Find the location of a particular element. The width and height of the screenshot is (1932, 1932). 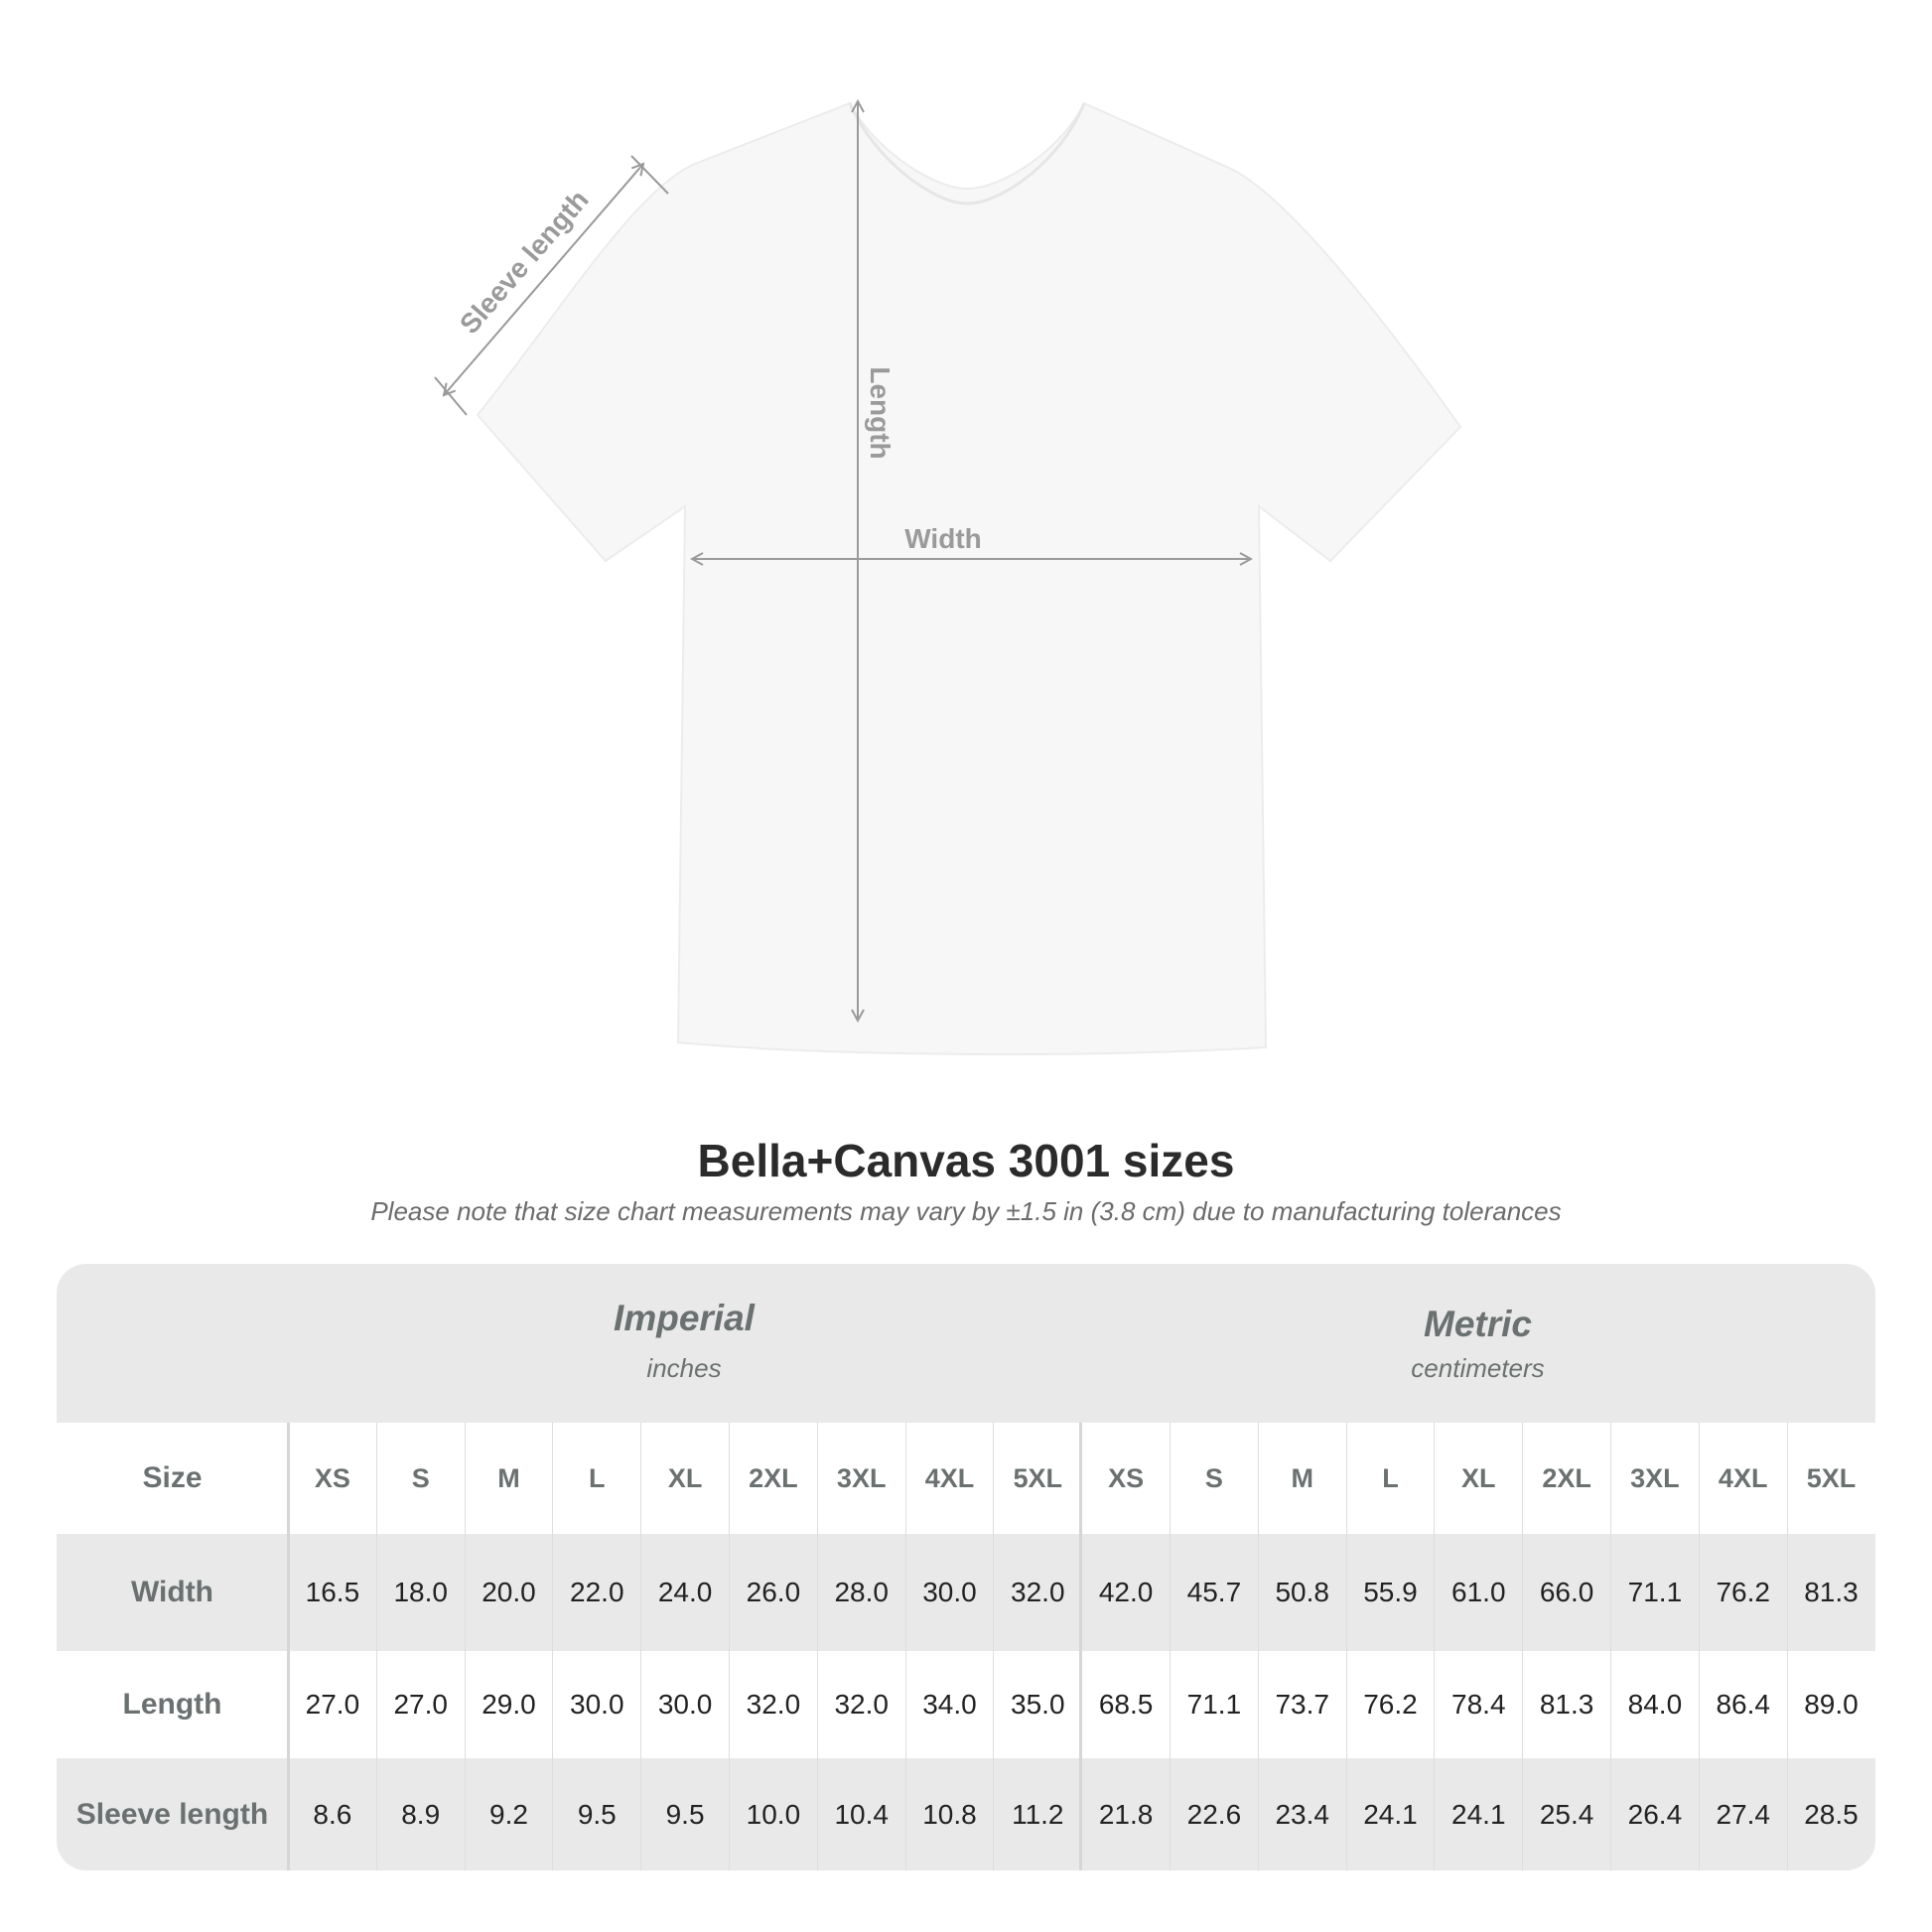

size-header-metric: S is located at coordinates (1214, 1478).